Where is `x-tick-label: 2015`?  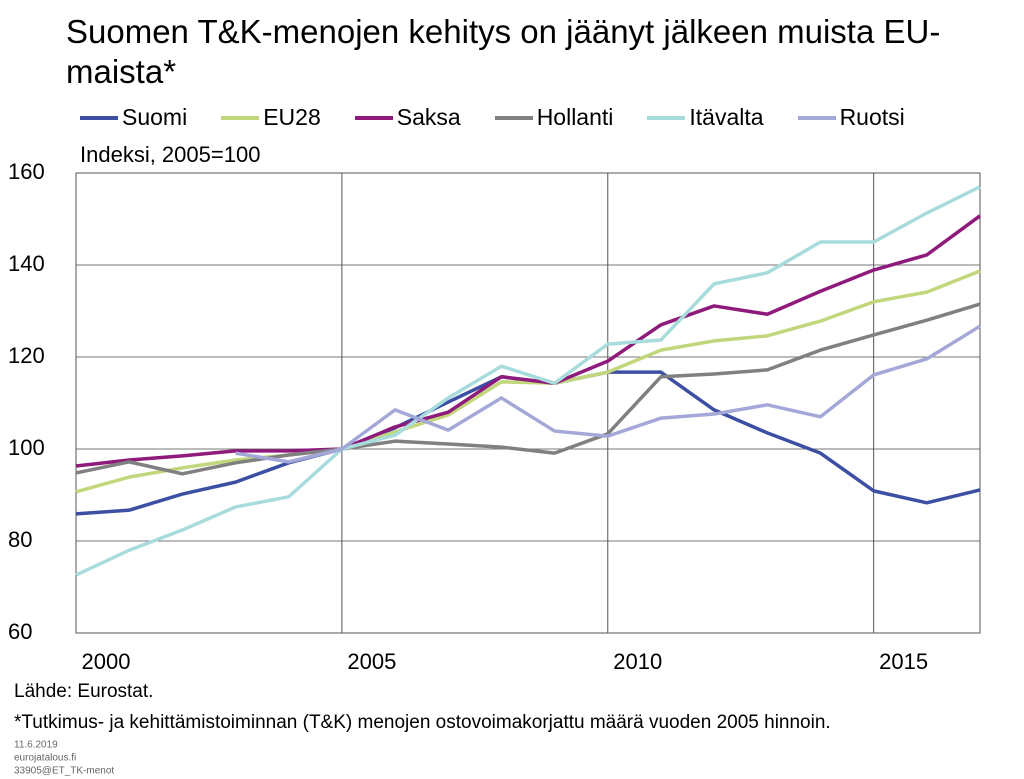 x-tick-label: 2015 is located at coordinates (903, 661).